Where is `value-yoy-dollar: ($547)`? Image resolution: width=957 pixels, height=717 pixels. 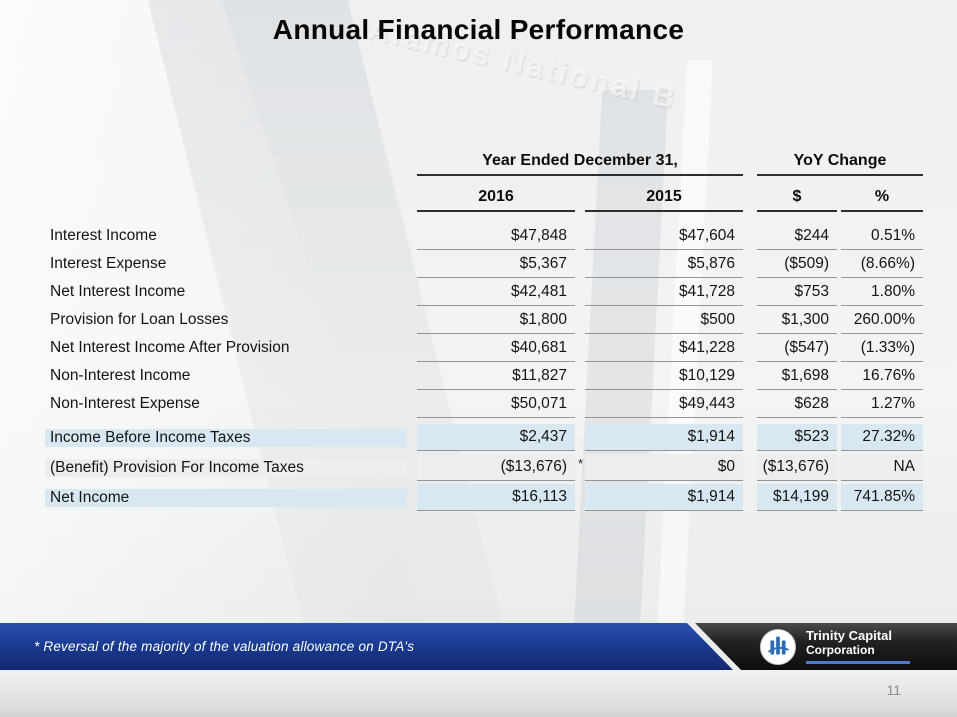
value-yoy-dollar: ($547) is located at coordinates (797, 348).